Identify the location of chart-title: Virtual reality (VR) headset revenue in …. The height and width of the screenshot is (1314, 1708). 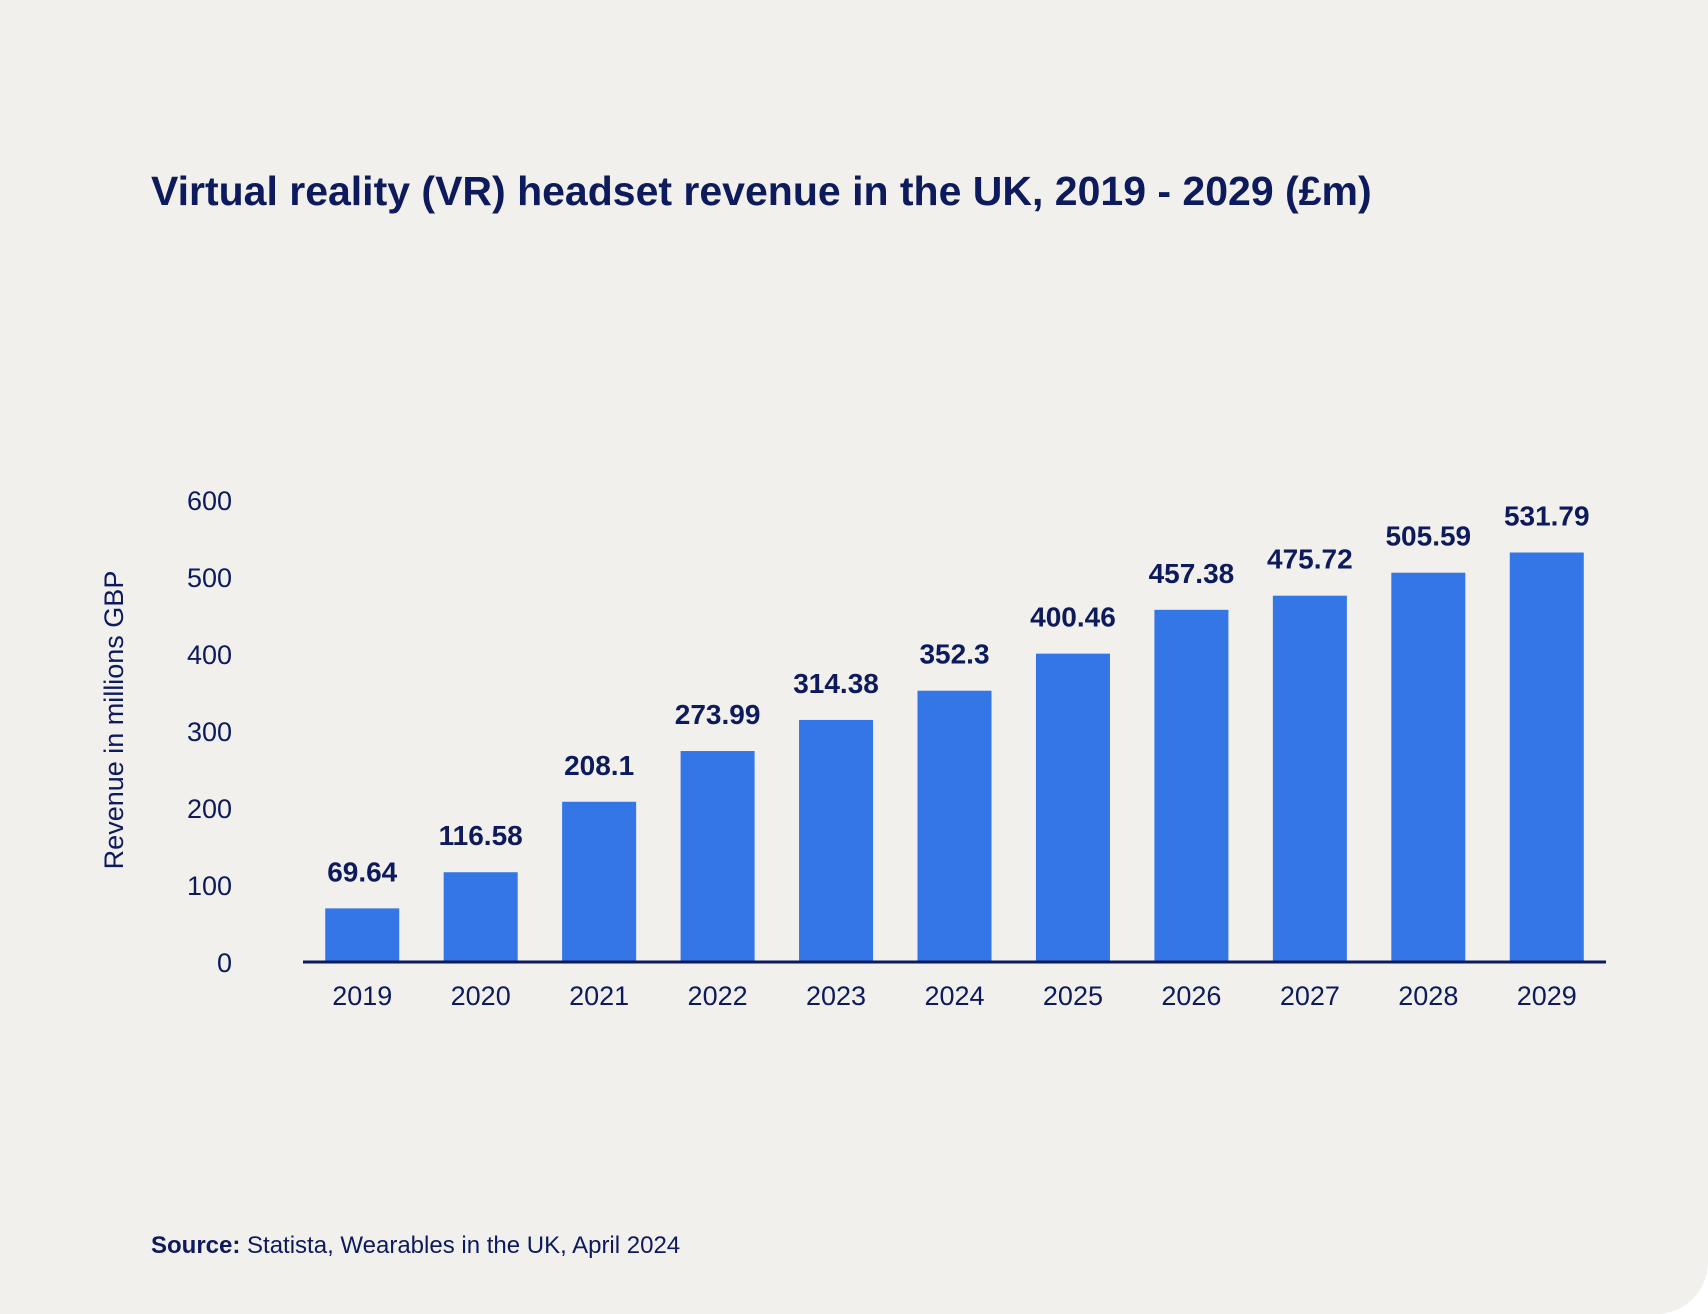
(761, 191).